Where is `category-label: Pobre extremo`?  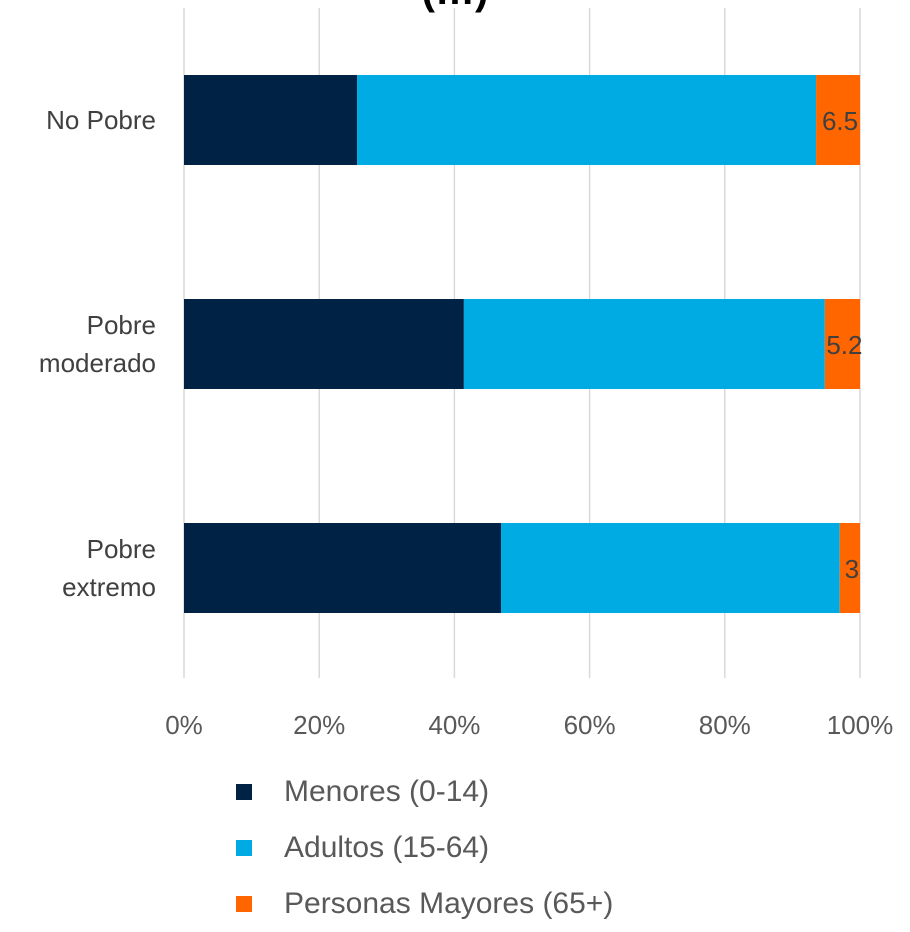 category-label: Pobre extremo is located at coordinates (109, 568).